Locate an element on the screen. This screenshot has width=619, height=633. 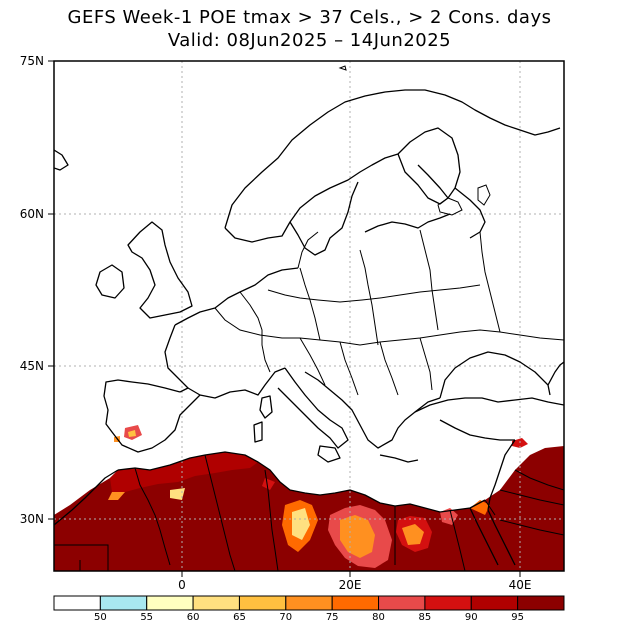
lake-onega is located at coordinates (484, 195).